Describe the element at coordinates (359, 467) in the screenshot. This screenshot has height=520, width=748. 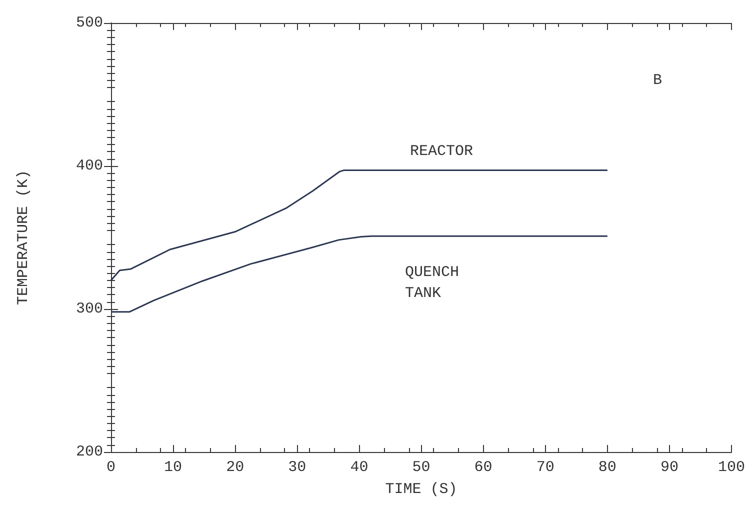
I see `x-tick-label: 40` at that location.